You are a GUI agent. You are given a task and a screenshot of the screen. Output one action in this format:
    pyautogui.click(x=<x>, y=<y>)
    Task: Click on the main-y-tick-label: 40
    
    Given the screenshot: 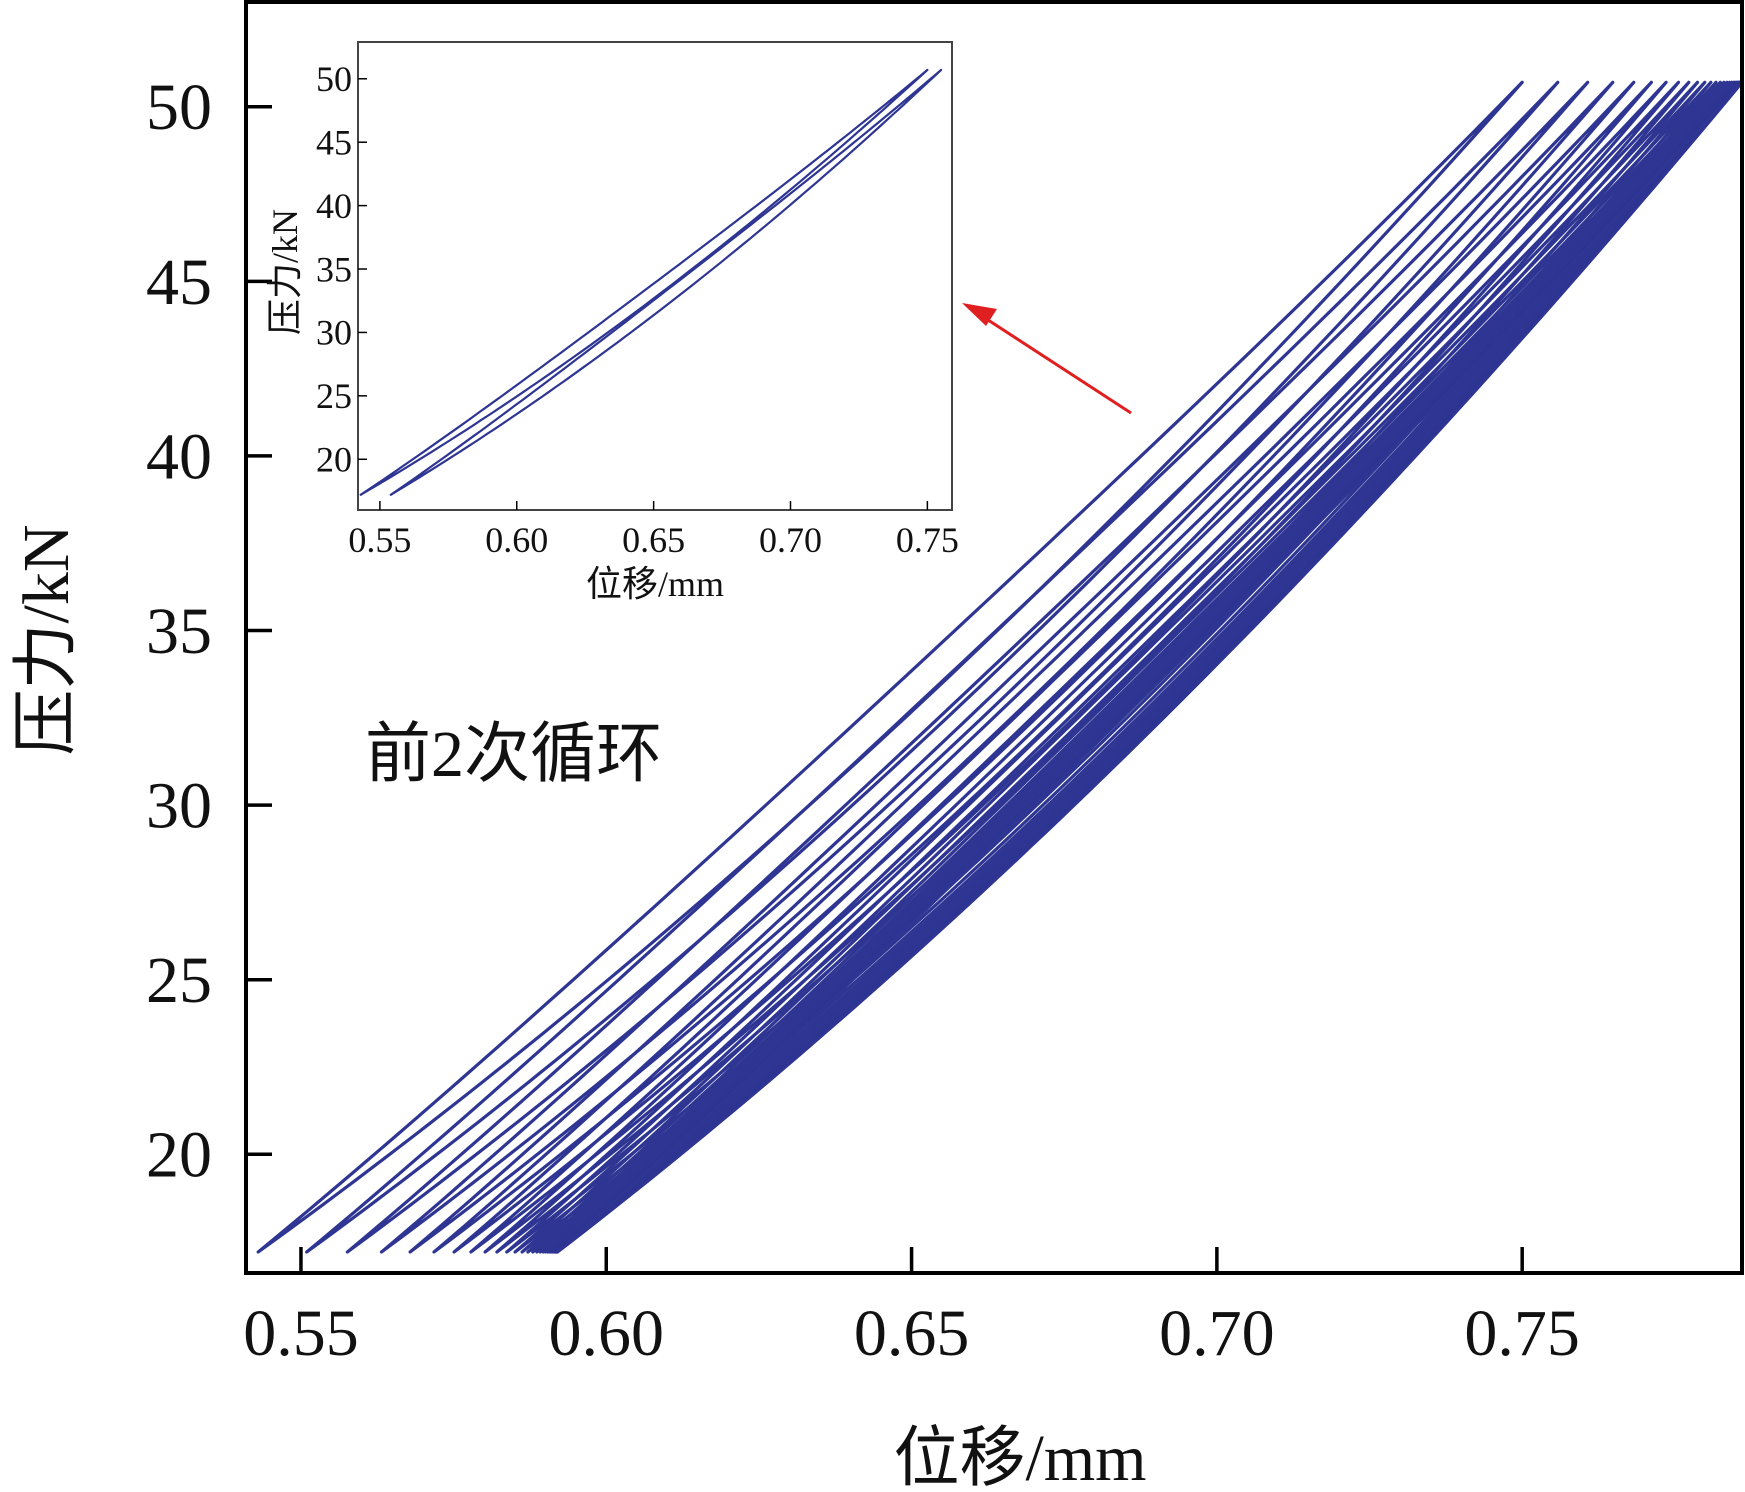 What is the action you would take?
    pyautogui.click(x=179, y=456)
    